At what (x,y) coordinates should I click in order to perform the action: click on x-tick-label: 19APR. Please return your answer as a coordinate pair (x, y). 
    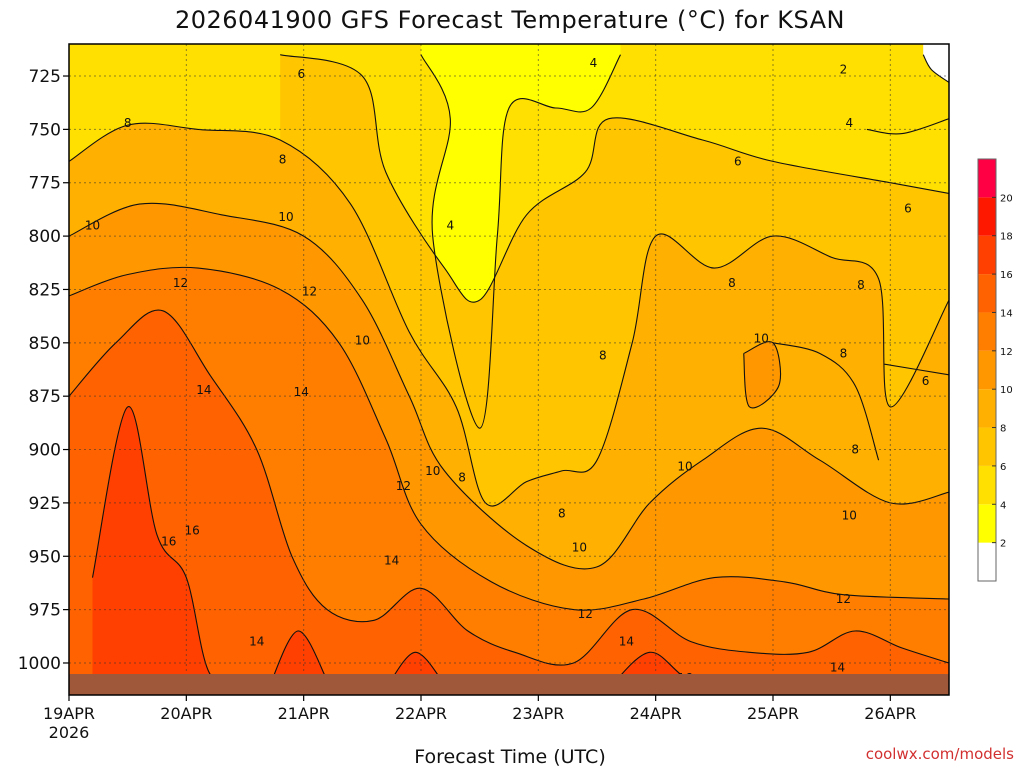
    Looking at the image, I should click on (69, 713).